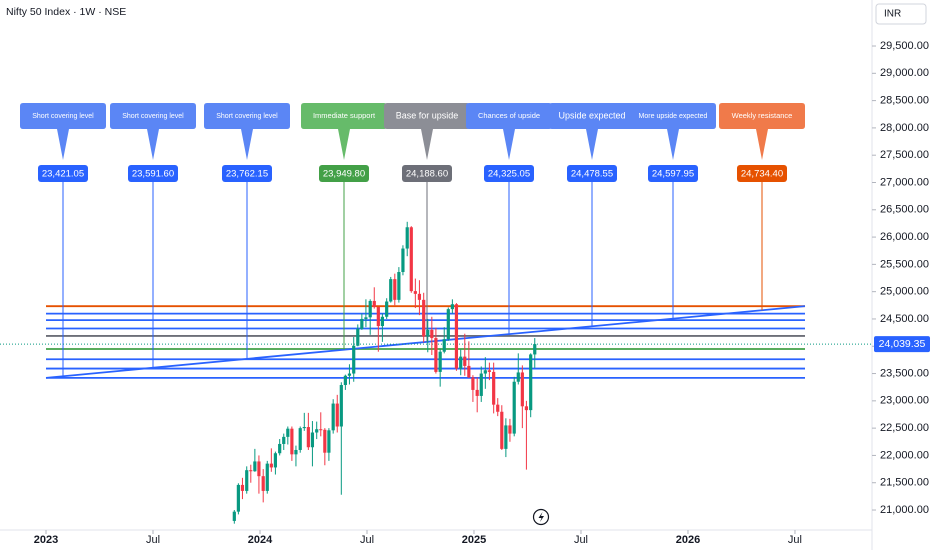 The image size is (932, 550). What do you see at coordinates (541, 517) in the screenshot?
I see `lightning-icon` at bounding box center [541, 517].